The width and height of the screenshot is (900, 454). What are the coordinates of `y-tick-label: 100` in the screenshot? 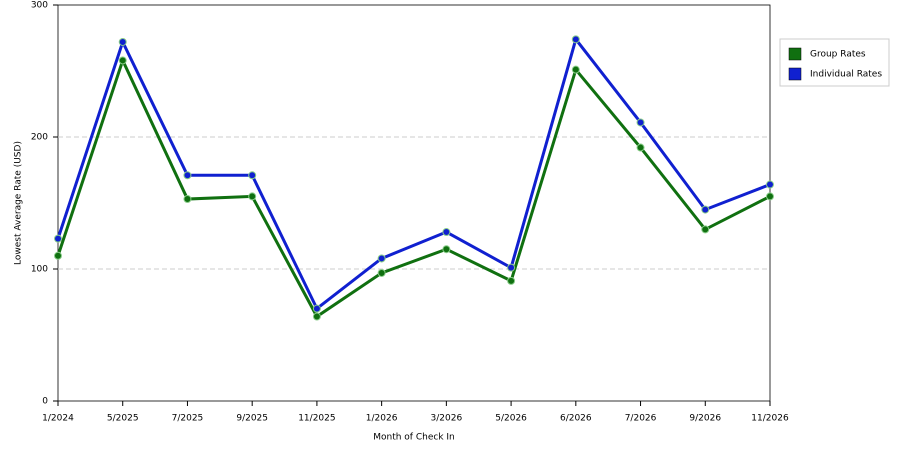 It's located at (39, 270).